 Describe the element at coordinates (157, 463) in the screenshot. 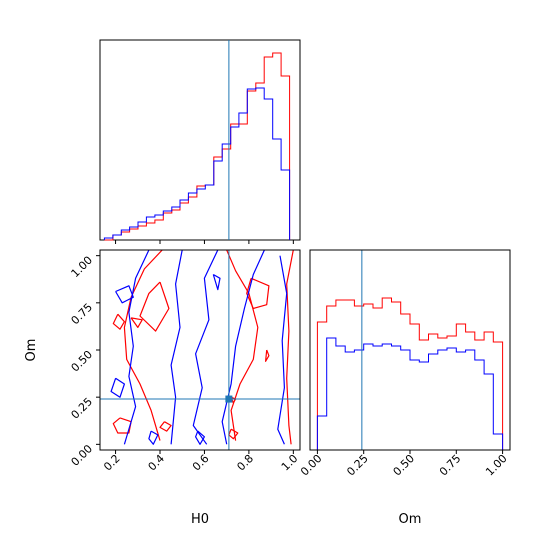

I see `contour-x-tick-label: 0.4` at that location.